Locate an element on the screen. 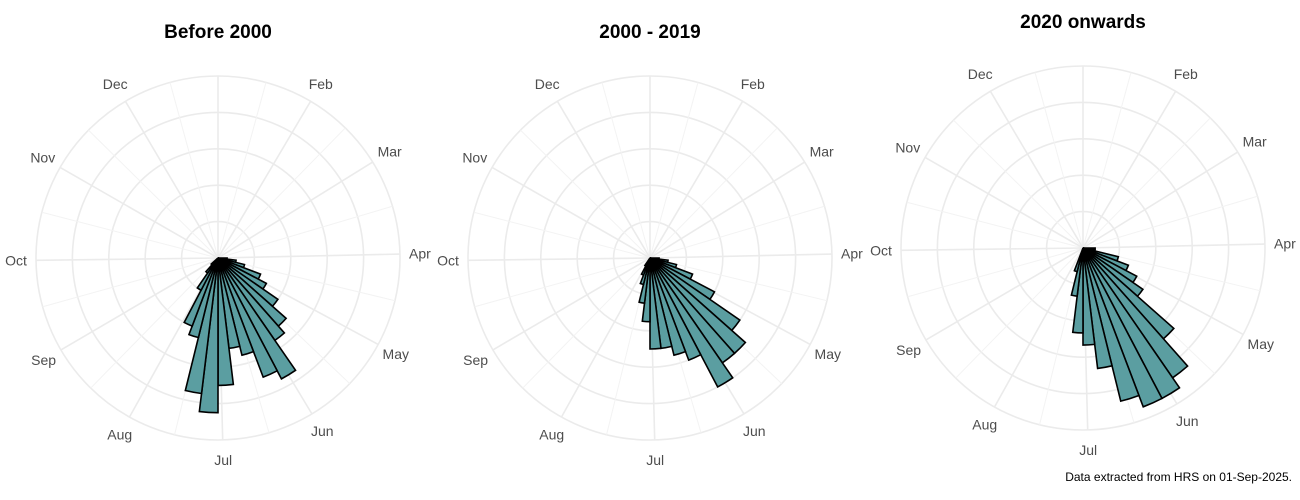 The image size is (1300, 500). panel-title: Before 2000 is located at coordinates (218, 32).